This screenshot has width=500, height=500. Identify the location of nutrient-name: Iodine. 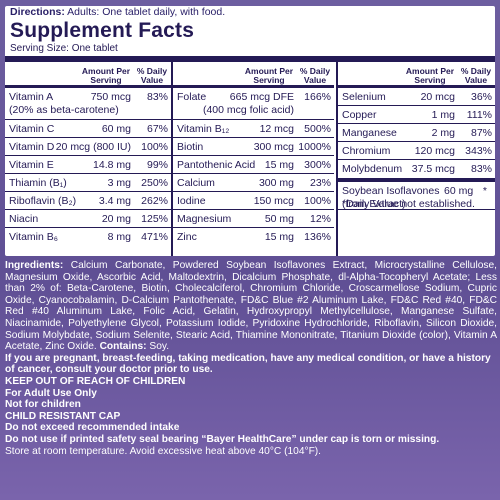
(191, 201).